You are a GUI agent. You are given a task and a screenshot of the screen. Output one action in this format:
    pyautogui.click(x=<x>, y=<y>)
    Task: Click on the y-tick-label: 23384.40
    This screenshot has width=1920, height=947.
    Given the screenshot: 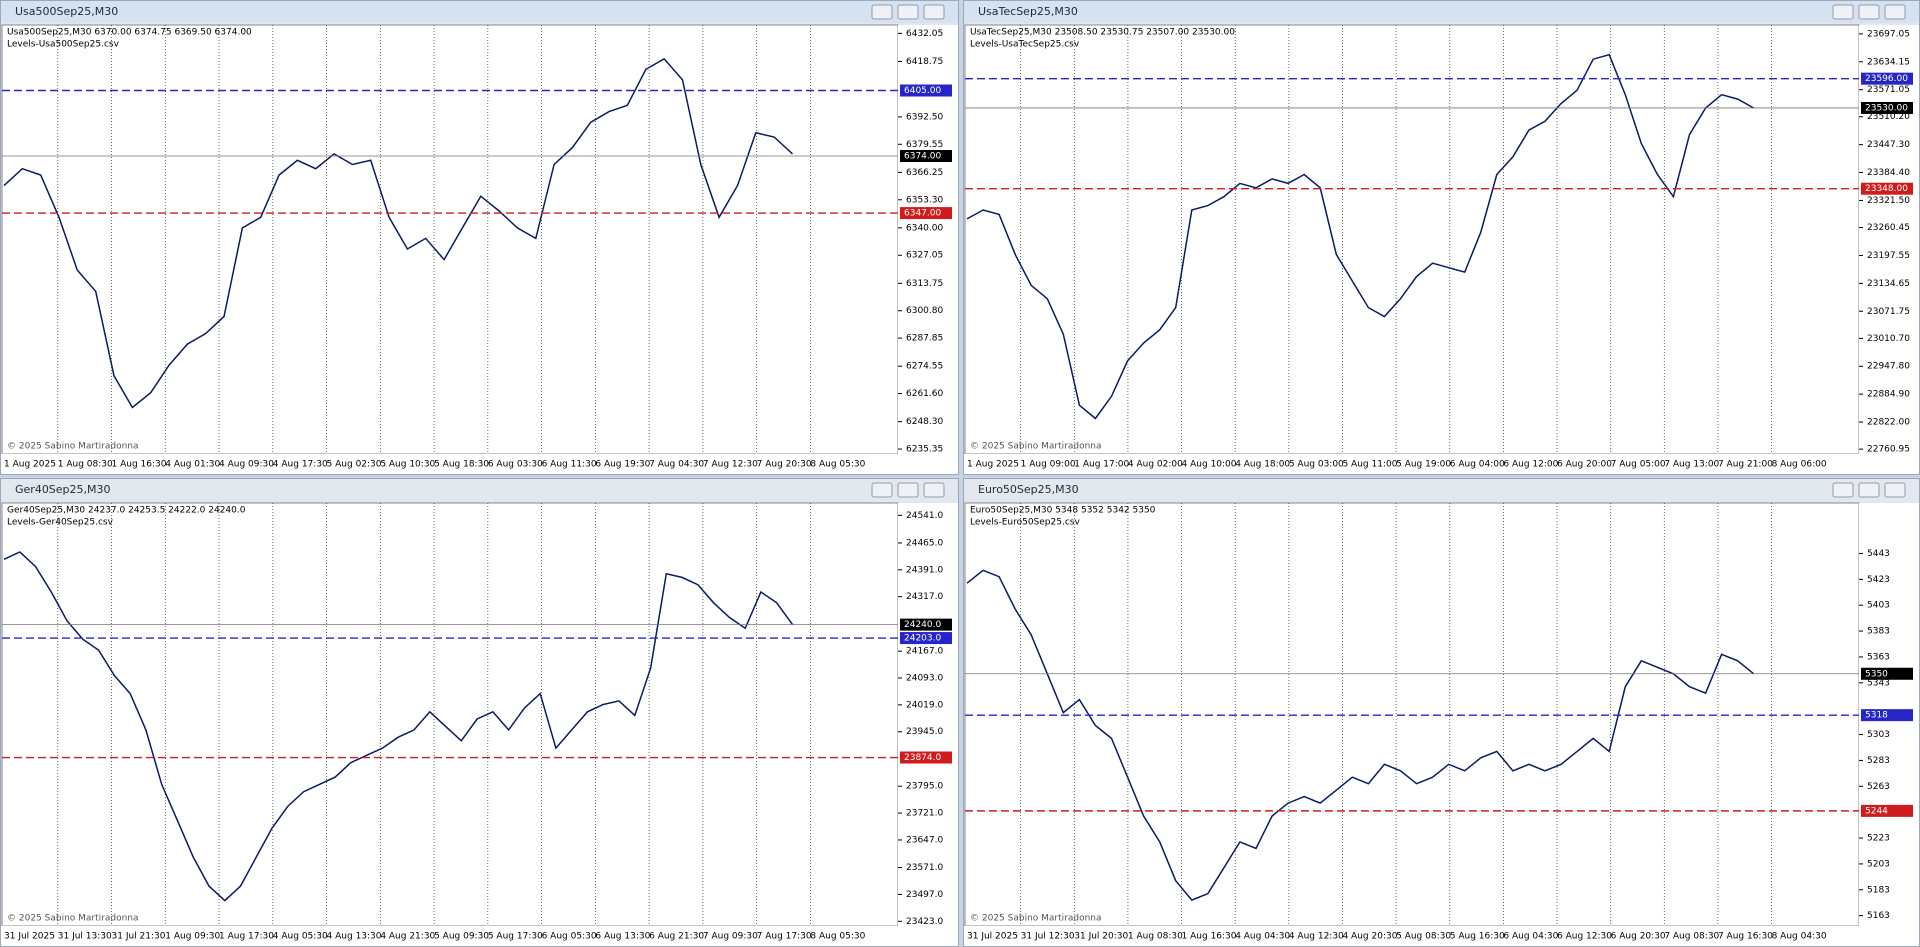 What is the action you would take?
    pyautogui.click(x=1888, y=173)
    